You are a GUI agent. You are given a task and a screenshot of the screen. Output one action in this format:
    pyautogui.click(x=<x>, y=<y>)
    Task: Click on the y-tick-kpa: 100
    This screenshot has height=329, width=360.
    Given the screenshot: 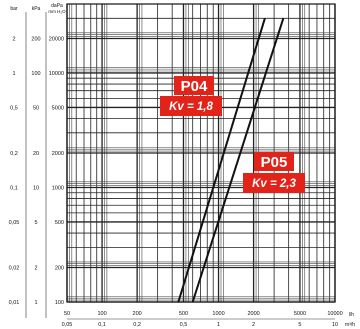 What is the action you would take?
    pyautogui.click(x=35, y=74)
    